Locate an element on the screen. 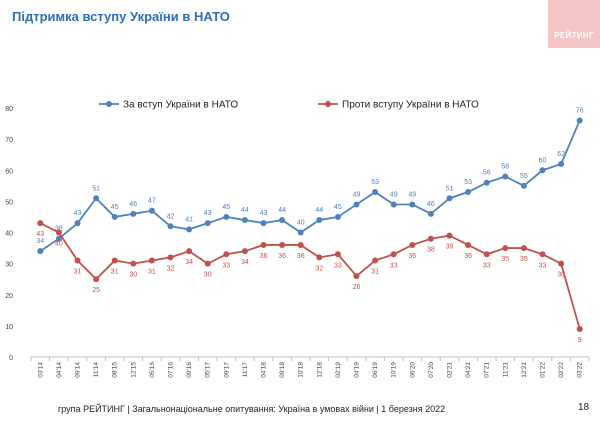 This screenshot has width=600, height=423. x-tick-label: 06'19 is located at coordinates (375, 370).